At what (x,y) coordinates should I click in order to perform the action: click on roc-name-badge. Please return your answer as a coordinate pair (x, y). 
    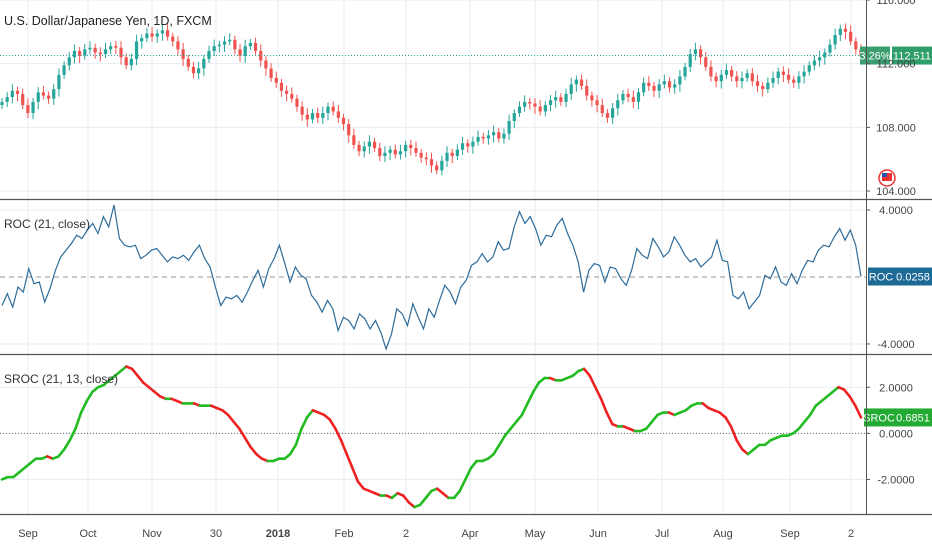
    Looking at the image, I should click on (881, 276).